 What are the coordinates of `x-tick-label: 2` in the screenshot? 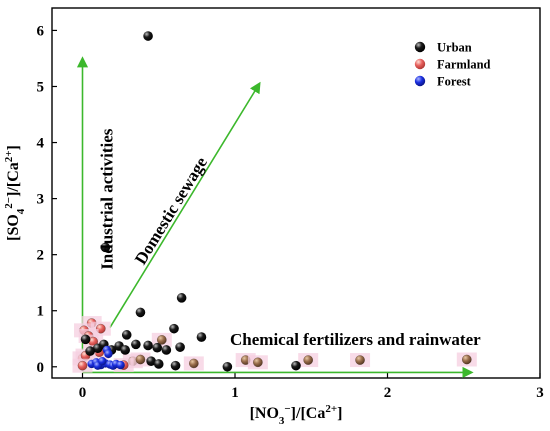 It's located at (388, 393).